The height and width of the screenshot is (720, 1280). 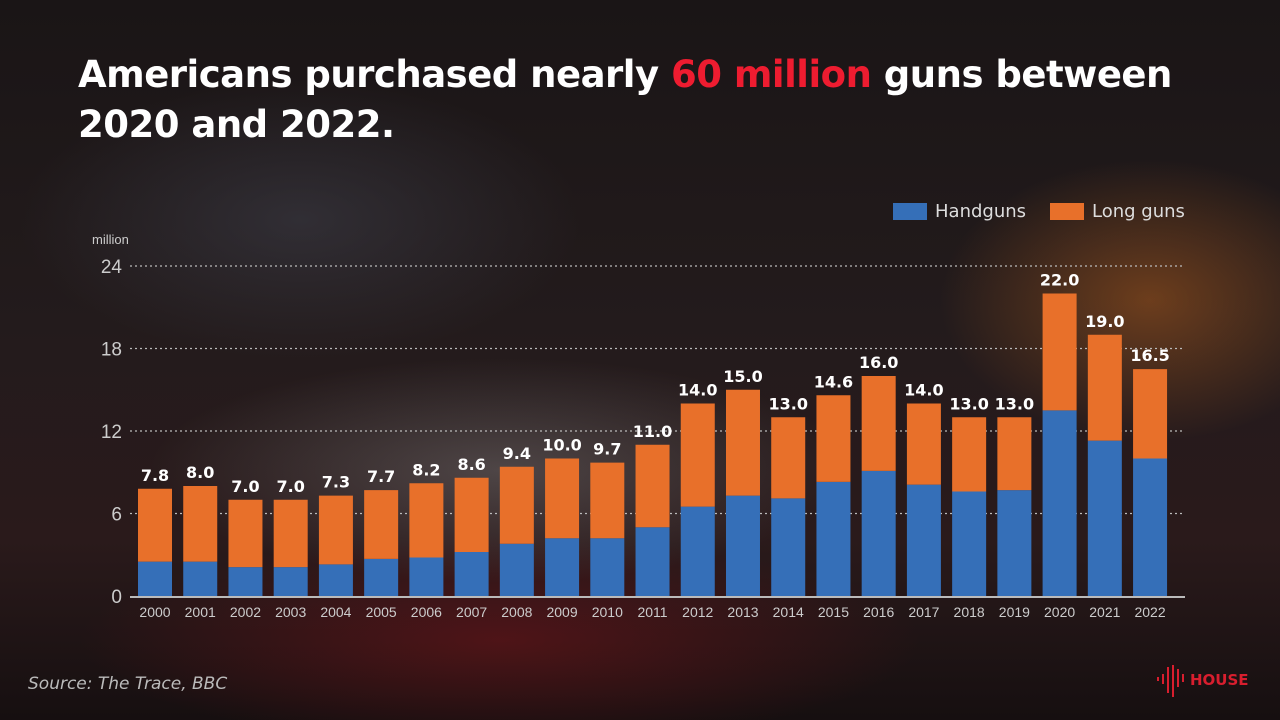 What do you see at coordinates (652, 486) in the screenshot?
I see `bar-long-guns-2011` at bounding box center [652, 486].